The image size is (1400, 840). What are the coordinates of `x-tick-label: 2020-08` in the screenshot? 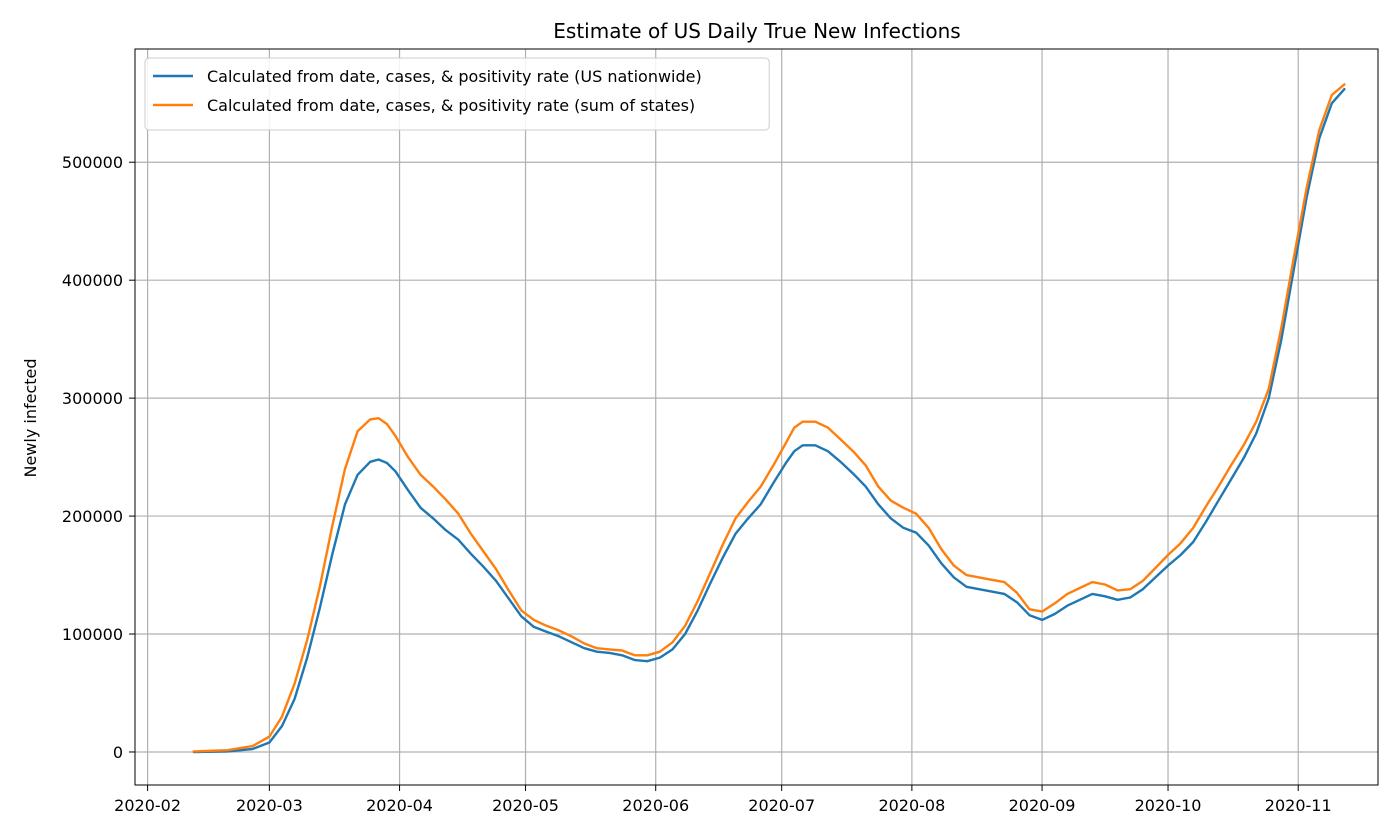 It's located at (911, 805).